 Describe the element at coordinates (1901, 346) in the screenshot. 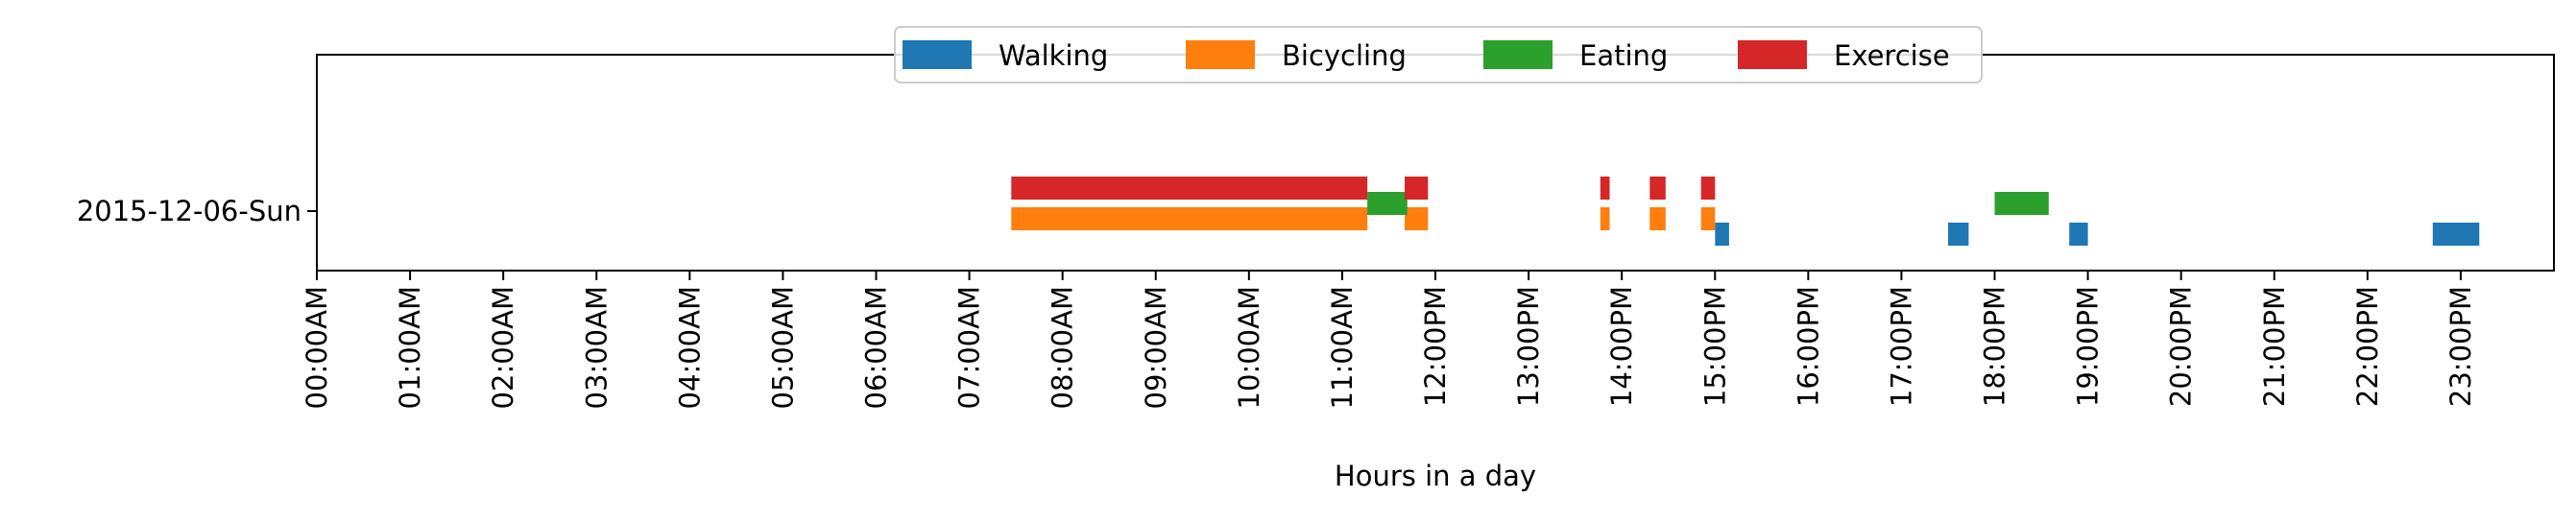

I see `x-tick-label: 17:00PM` at that location.